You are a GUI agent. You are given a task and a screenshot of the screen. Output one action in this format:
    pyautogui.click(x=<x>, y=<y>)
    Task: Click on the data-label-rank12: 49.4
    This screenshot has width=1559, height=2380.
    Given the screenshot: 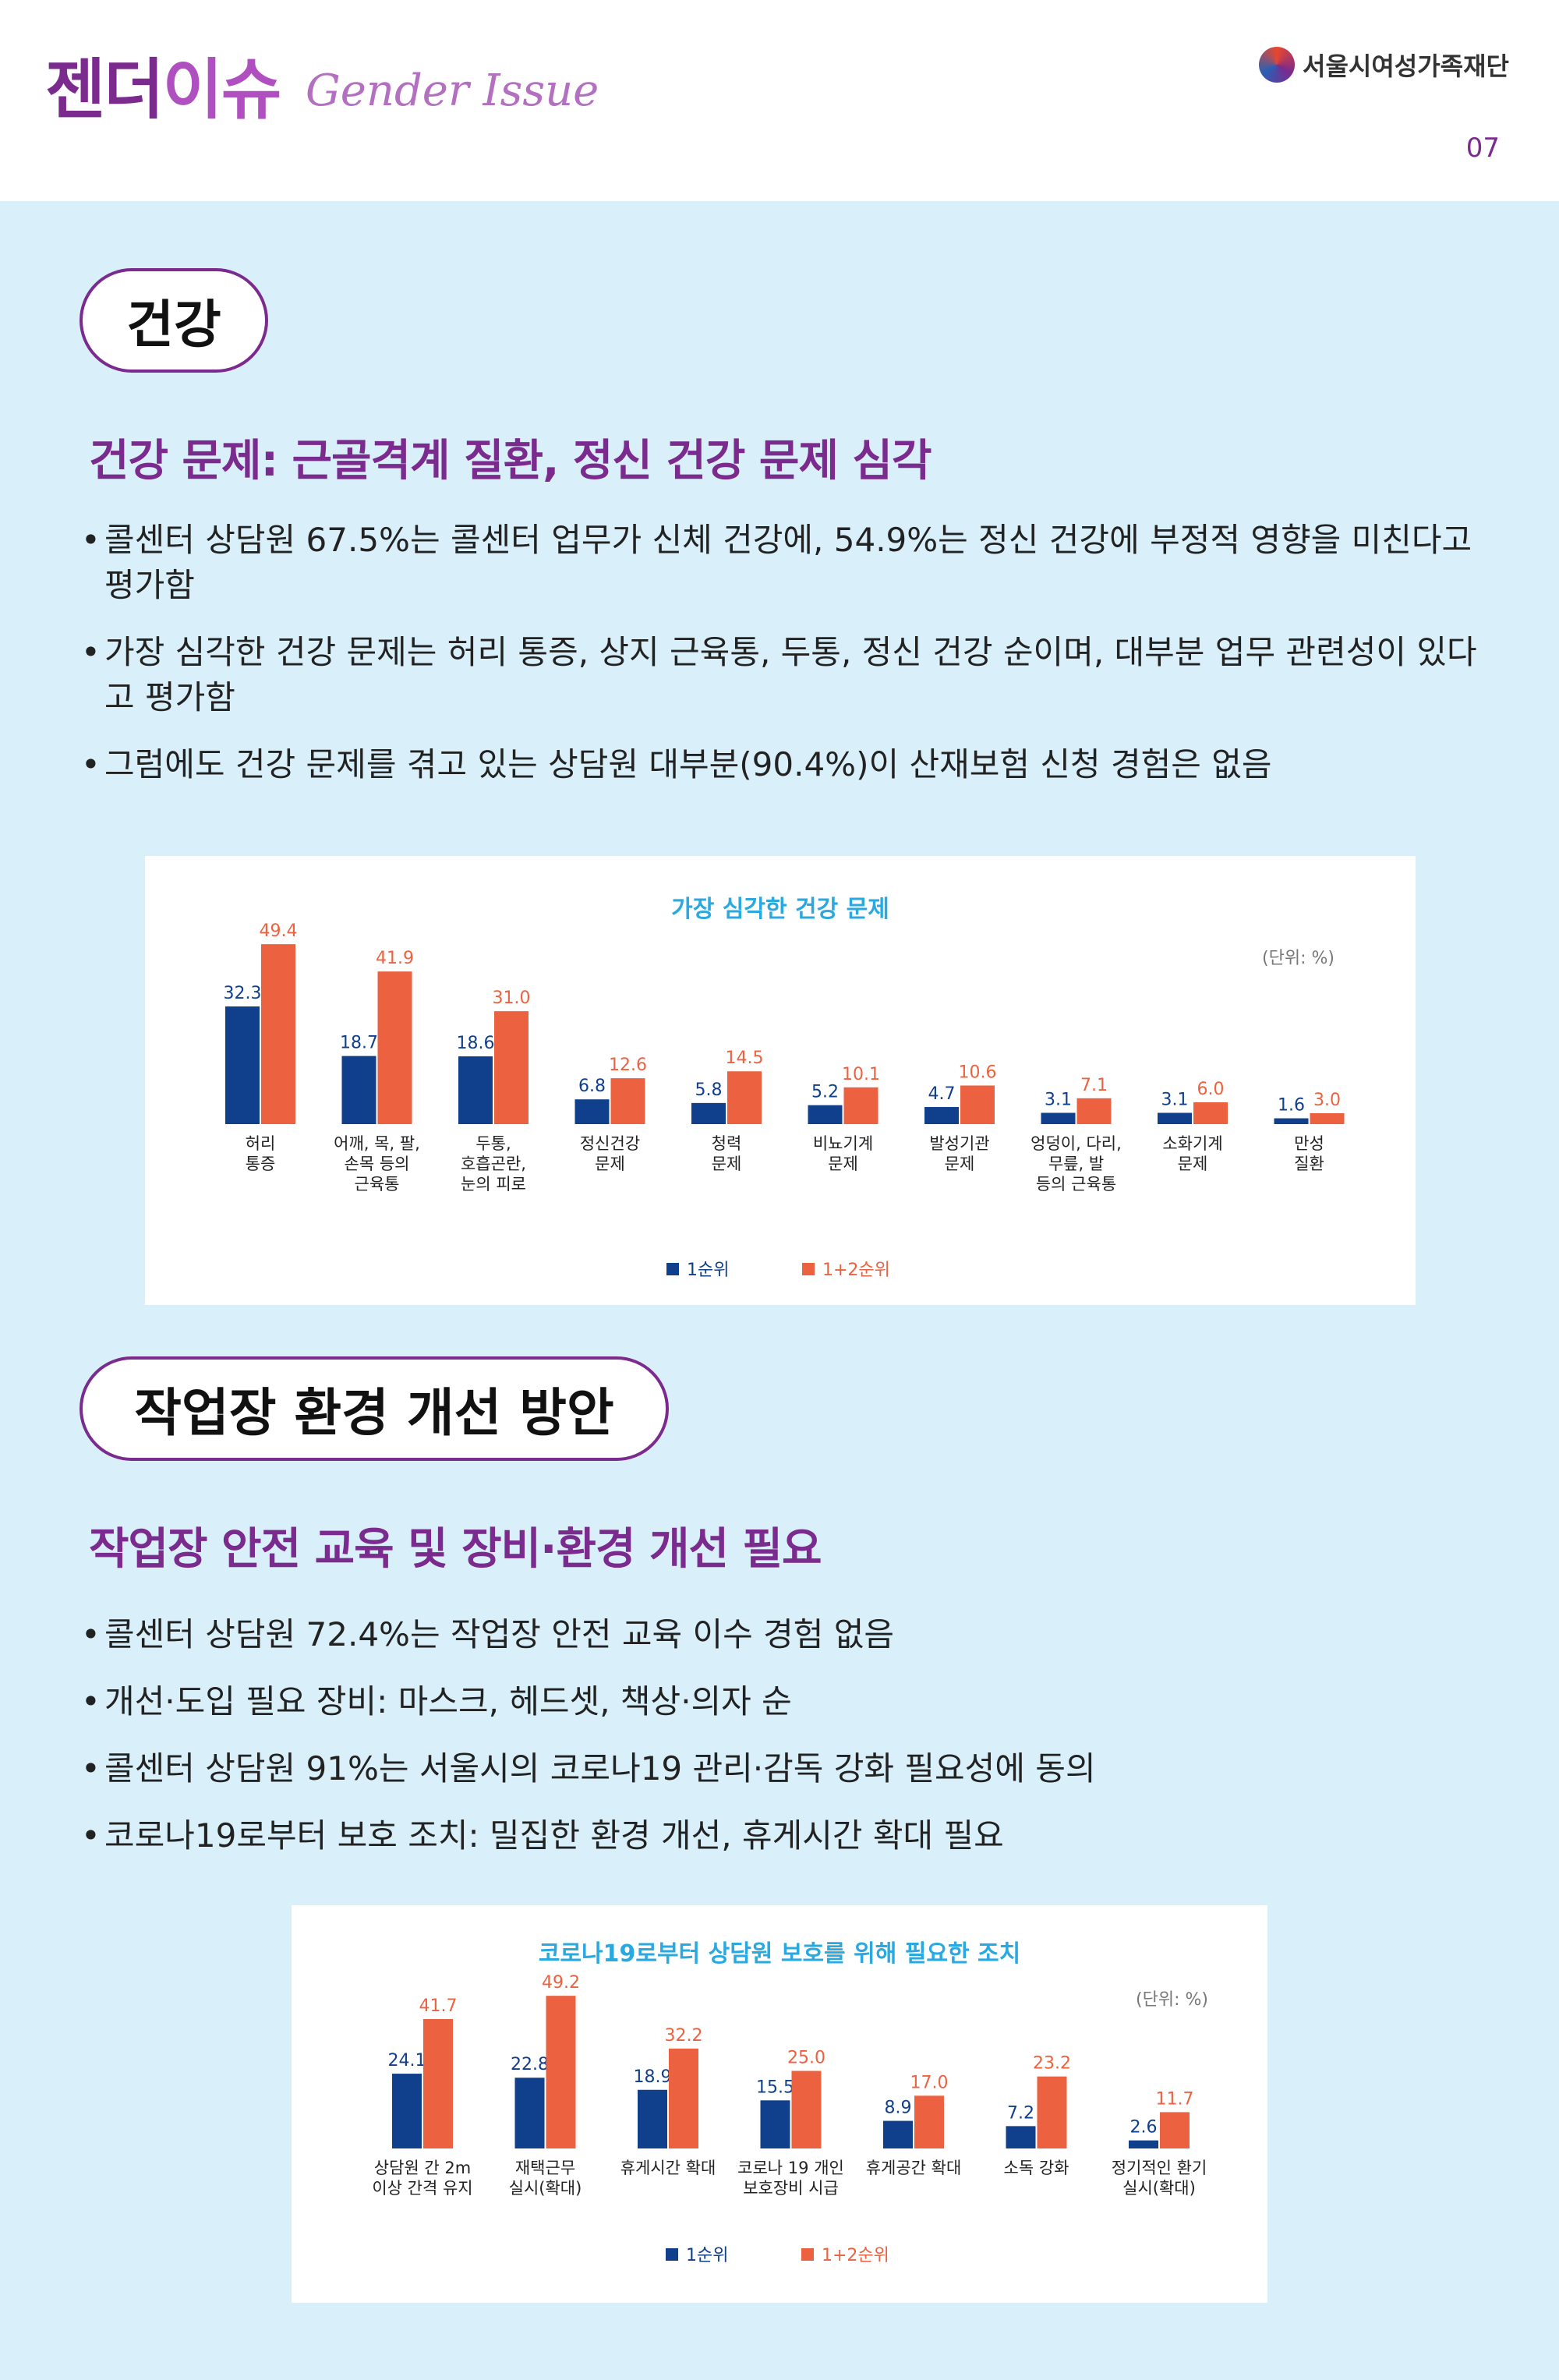 What is the action you would take?
    pyautogui.click(x=279, y=931)
    